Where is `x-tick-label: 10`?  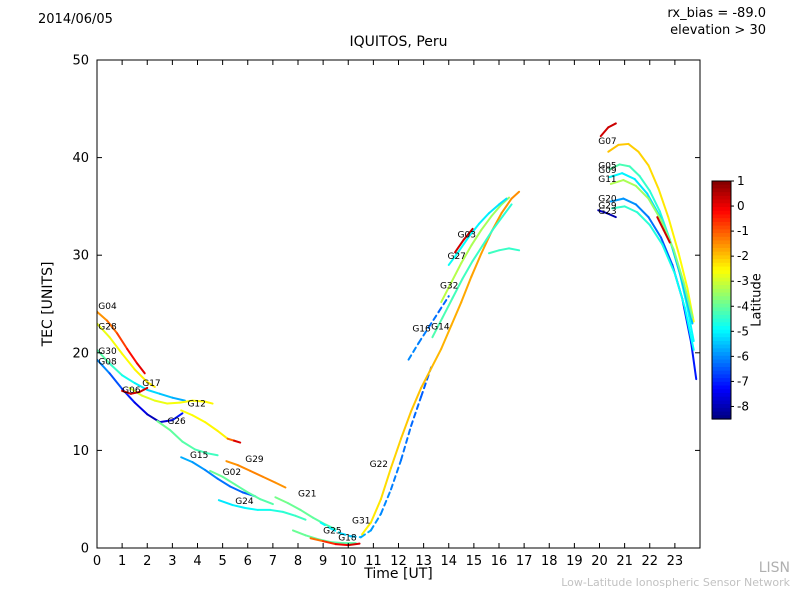 x-tick-label: 10 is located at coordinates (348, 561).